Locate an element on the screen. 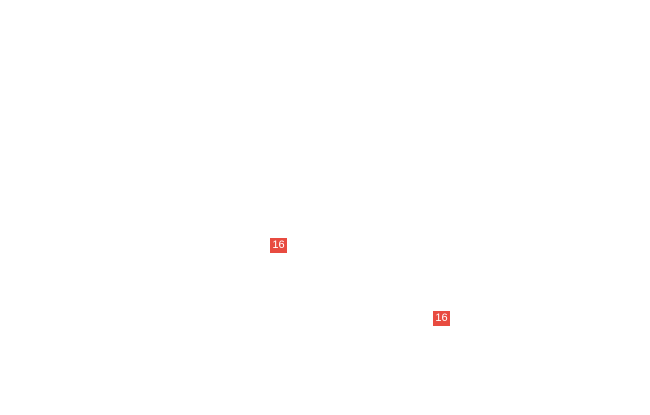  part-callout-16-a: 16 is located at coordinates (278, 245).